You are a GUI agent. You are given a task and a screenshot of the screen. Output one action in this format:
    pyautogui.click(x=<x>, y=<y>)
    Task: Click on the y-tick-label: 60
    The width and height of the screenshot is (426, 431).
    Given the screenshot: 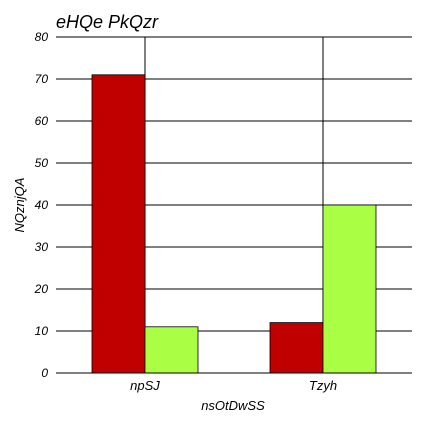 What is the action you would take?
    pyautogui.click(x=42, y=121)
    